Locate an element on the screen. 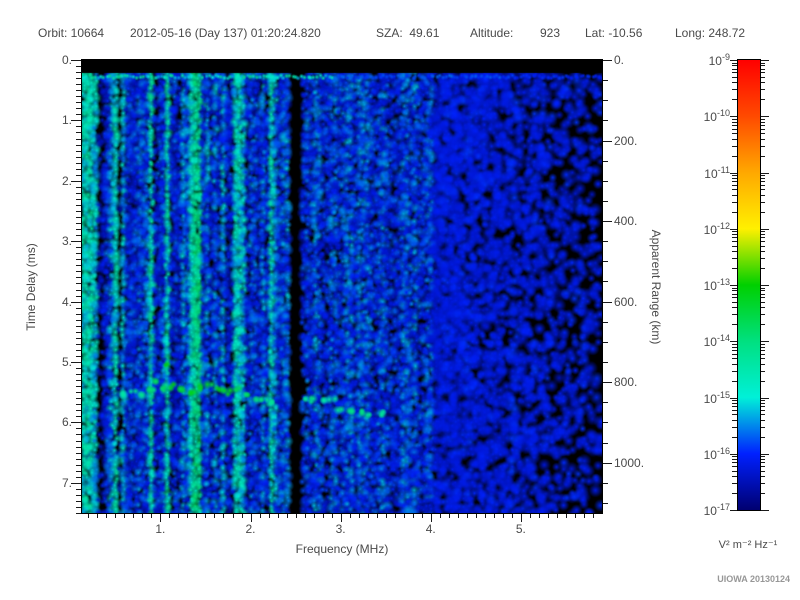 The height and width of the screenshot is (600, 800). lat-field: Lat: -10.56 is located at coordinates (614, 33).